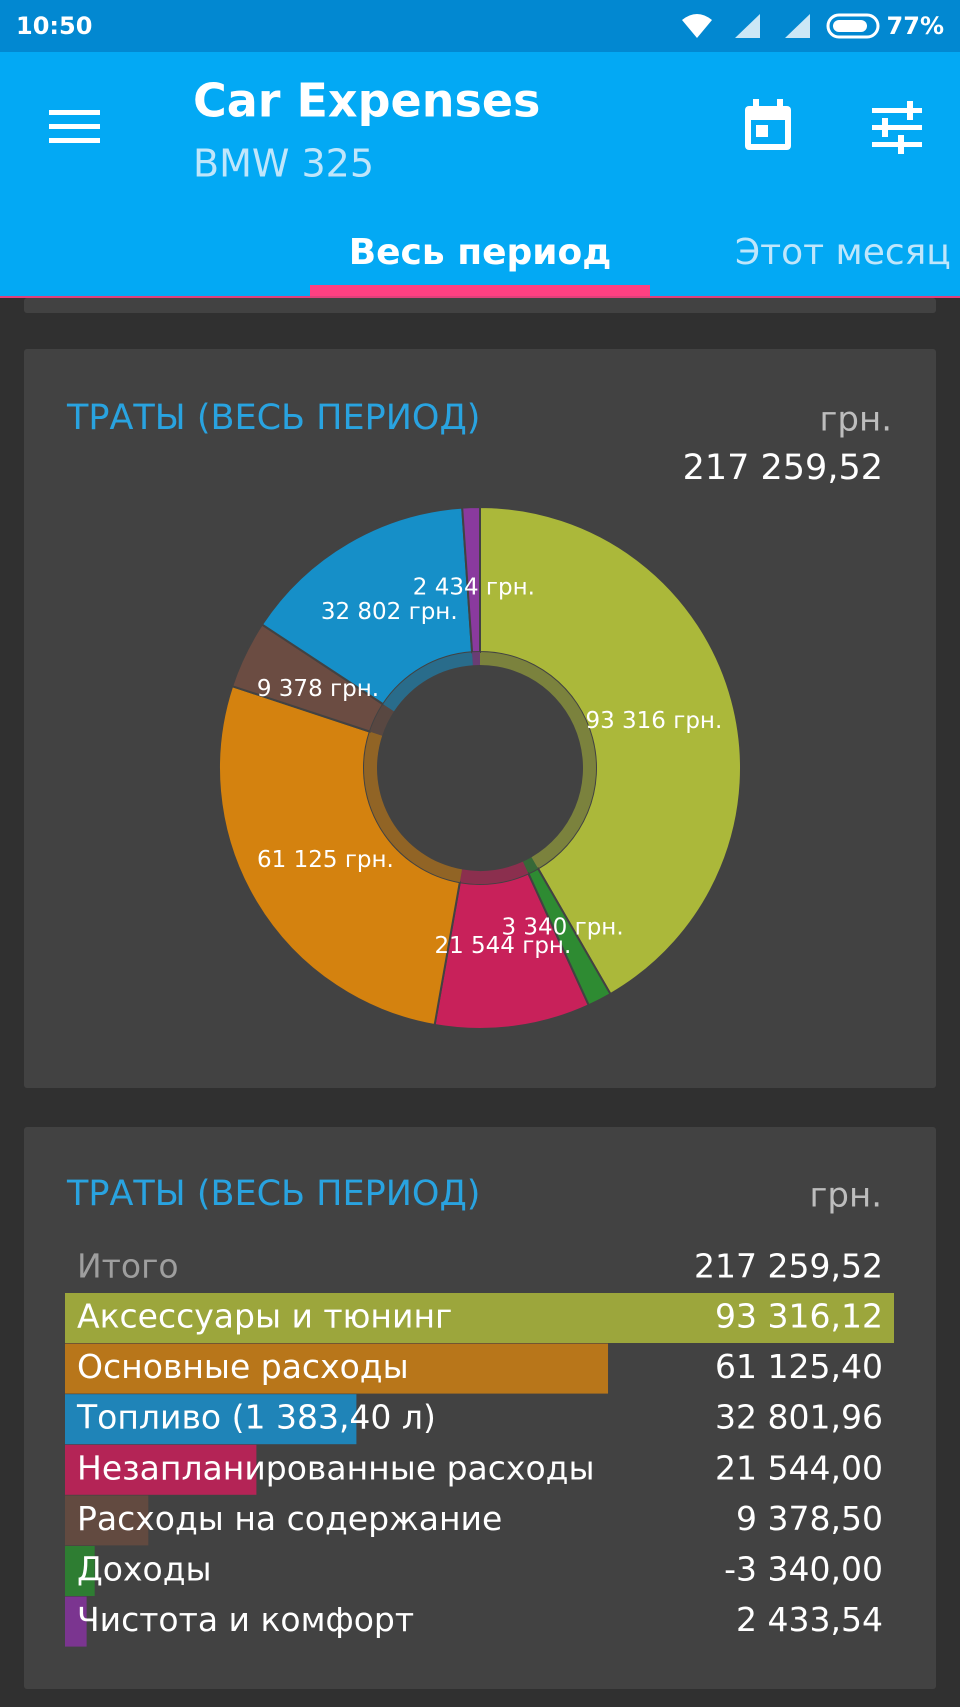 The height and width of the screenshot is (1707, 960). Describe the element at coordinates (128, 1266) in the screenshot. I see `total-name: Итого` at that location.